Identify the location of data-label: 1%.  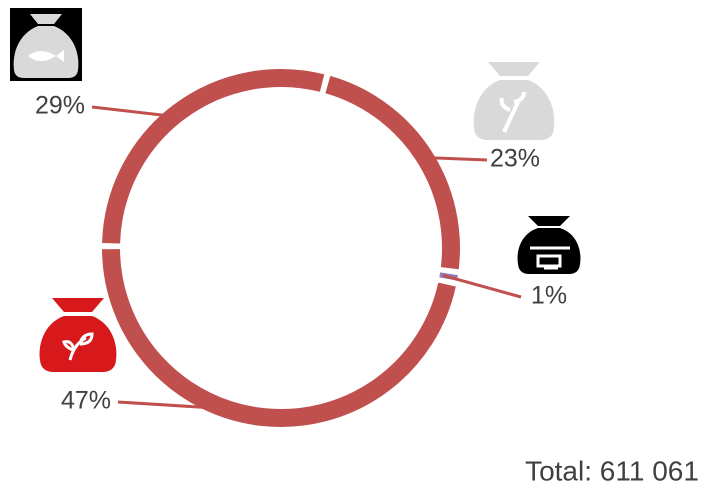
(549, 296).